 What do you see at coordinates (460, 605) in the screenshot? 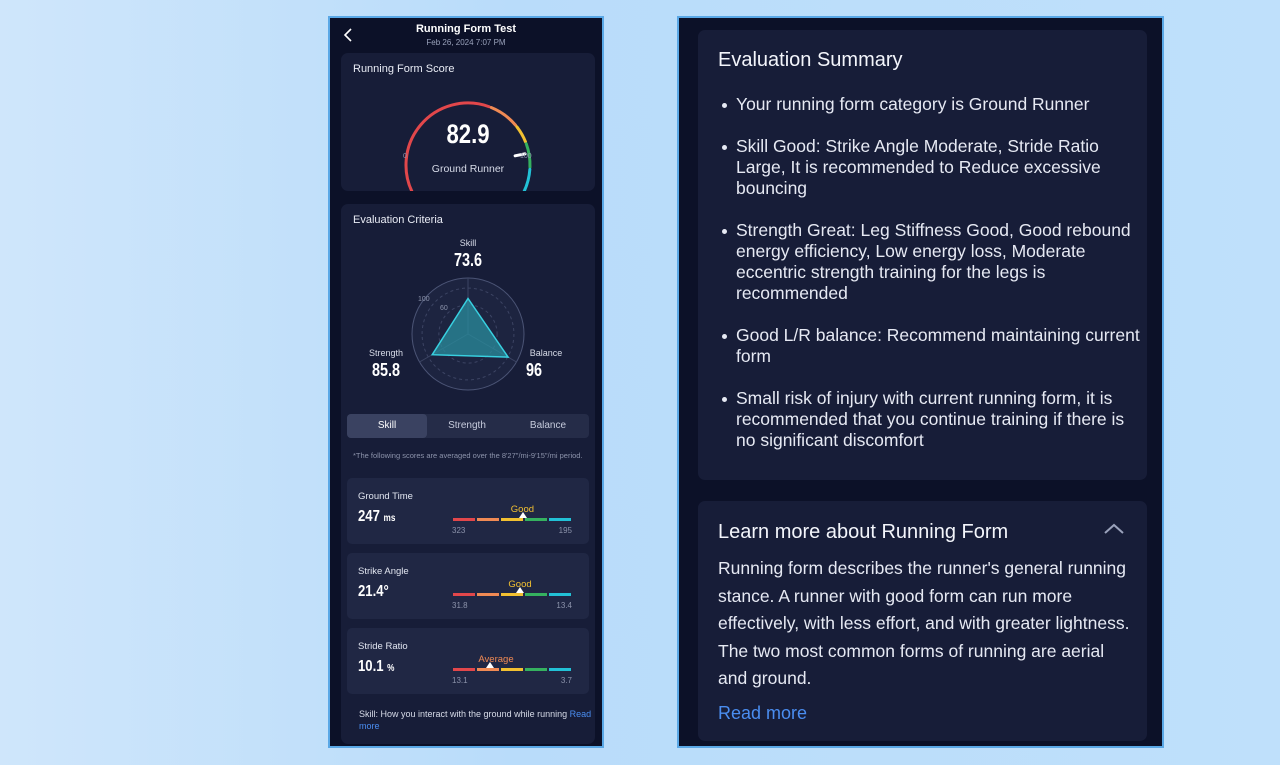
I see `metric-left-end: 31.8` at bounding box center [460, 605].